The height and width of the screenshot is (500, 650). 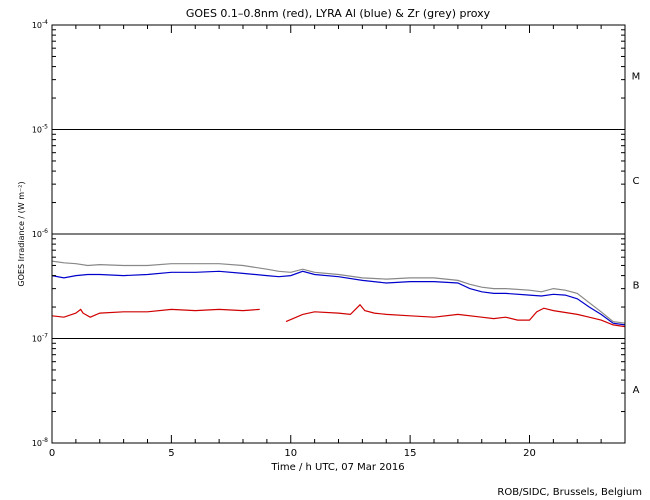 I want to click on y-tick-exponent: -7, so click(x=45, y=336).